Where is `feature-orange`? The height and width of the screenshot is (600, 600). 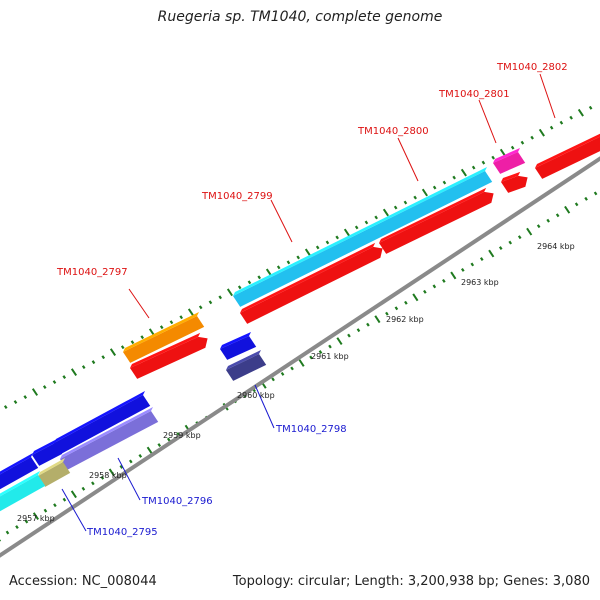 feature-orange is located at coordinates (164, 337).